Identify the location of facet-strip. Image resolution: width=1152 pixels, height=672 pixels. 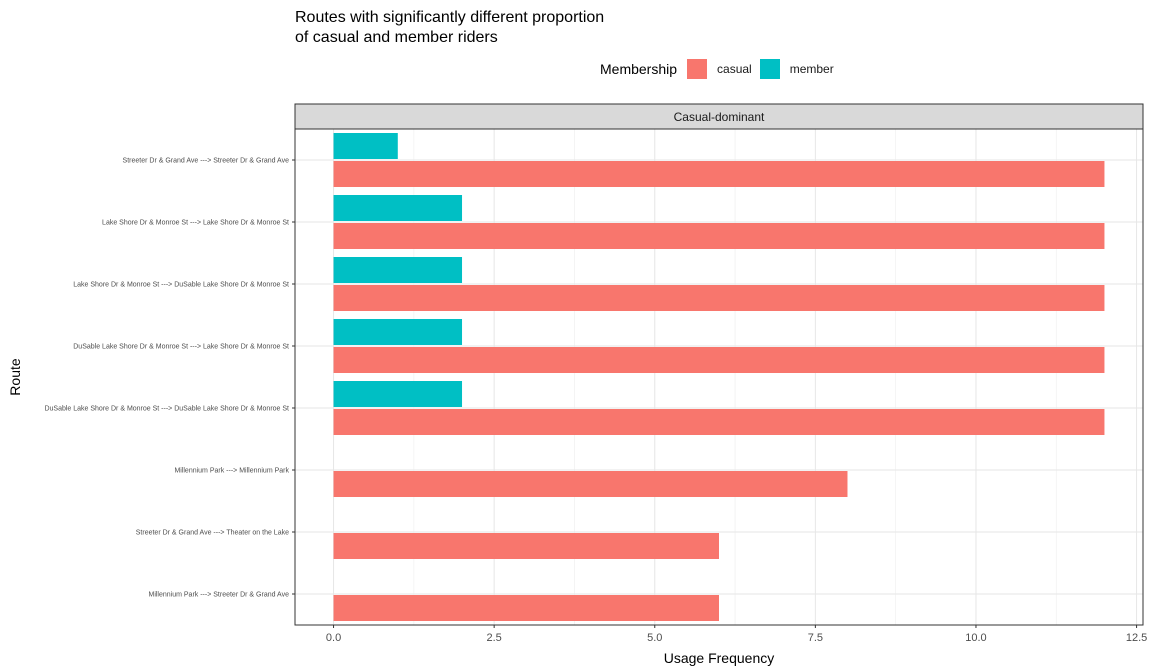
(719, 116).